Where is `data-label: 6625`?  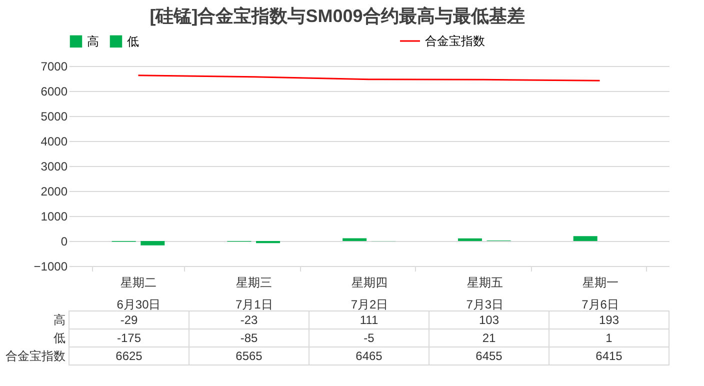
data-label: 6625 is located at coordinates (129, 356).